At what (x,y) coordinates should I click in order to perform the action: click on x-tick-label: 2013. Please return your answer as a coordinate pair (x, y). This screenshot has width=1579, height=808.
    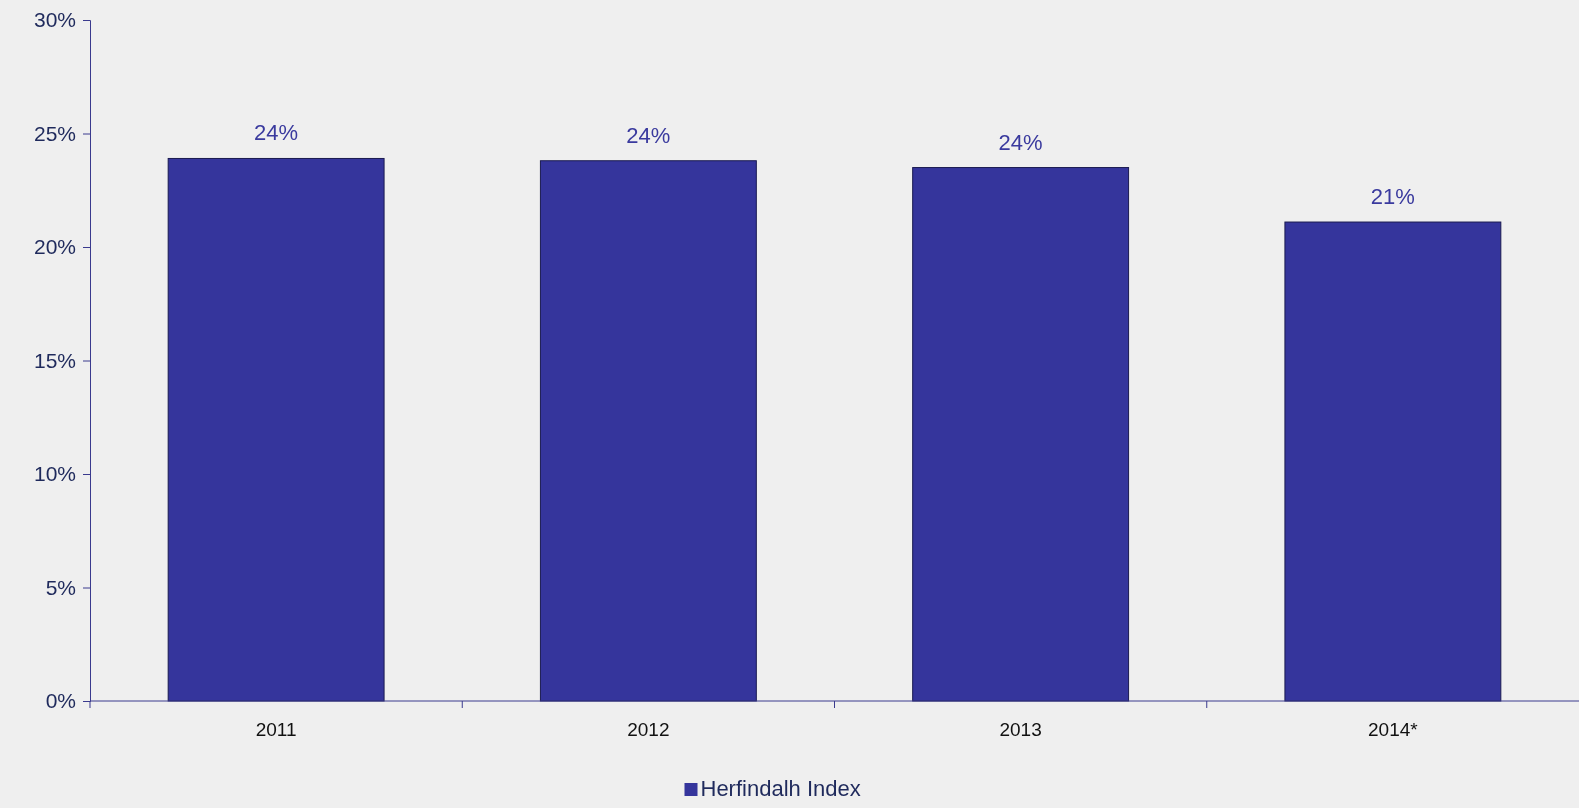
    Looking at the image, I should click on (1020, 729).